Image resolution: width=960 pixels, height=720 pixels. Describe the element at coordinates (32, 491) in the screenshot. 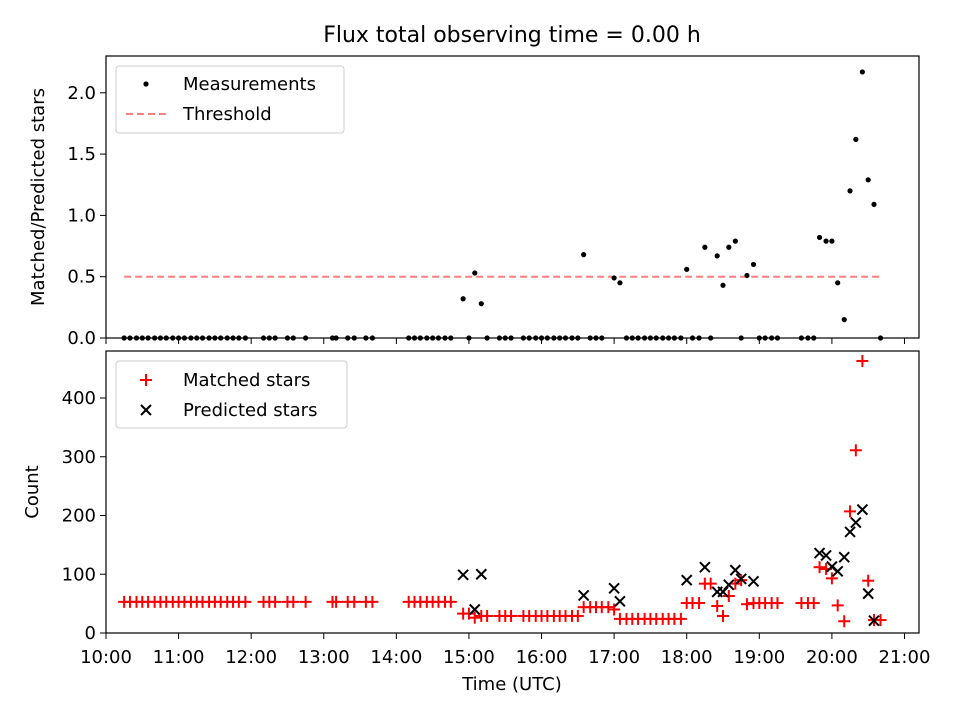

I see `bottom-y-axis-label: Count` at that location.